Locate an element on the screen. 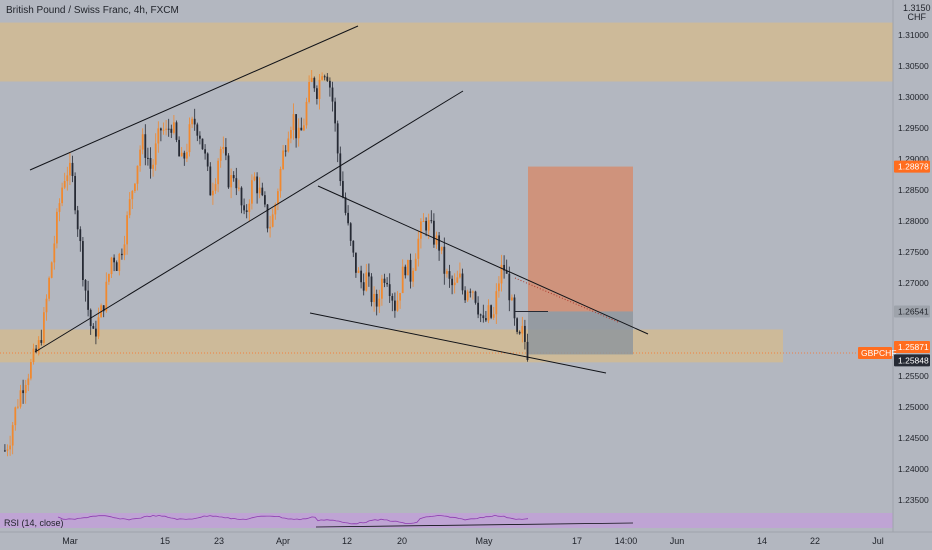 The image size is (932, 550). projection-line is located at coordinates (566, 300).